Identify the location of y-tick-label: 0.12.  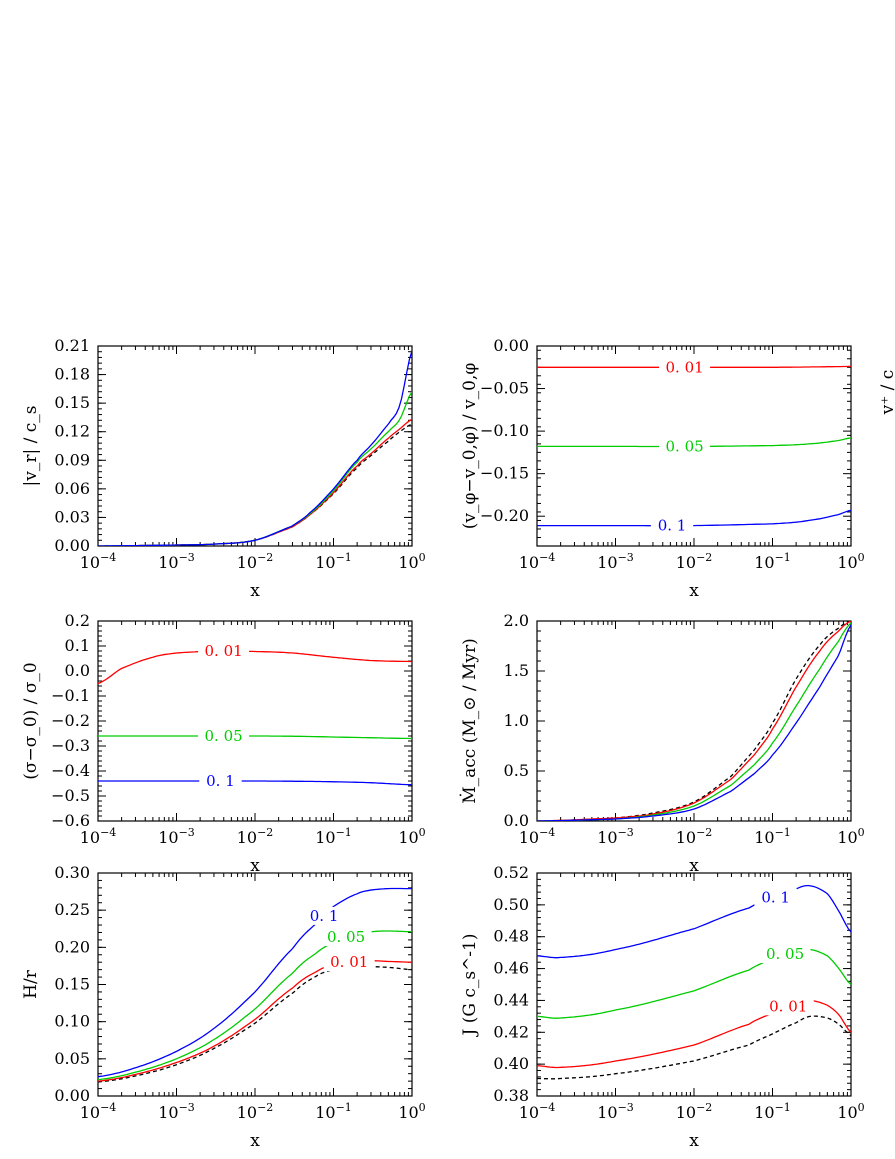
(72, 431).